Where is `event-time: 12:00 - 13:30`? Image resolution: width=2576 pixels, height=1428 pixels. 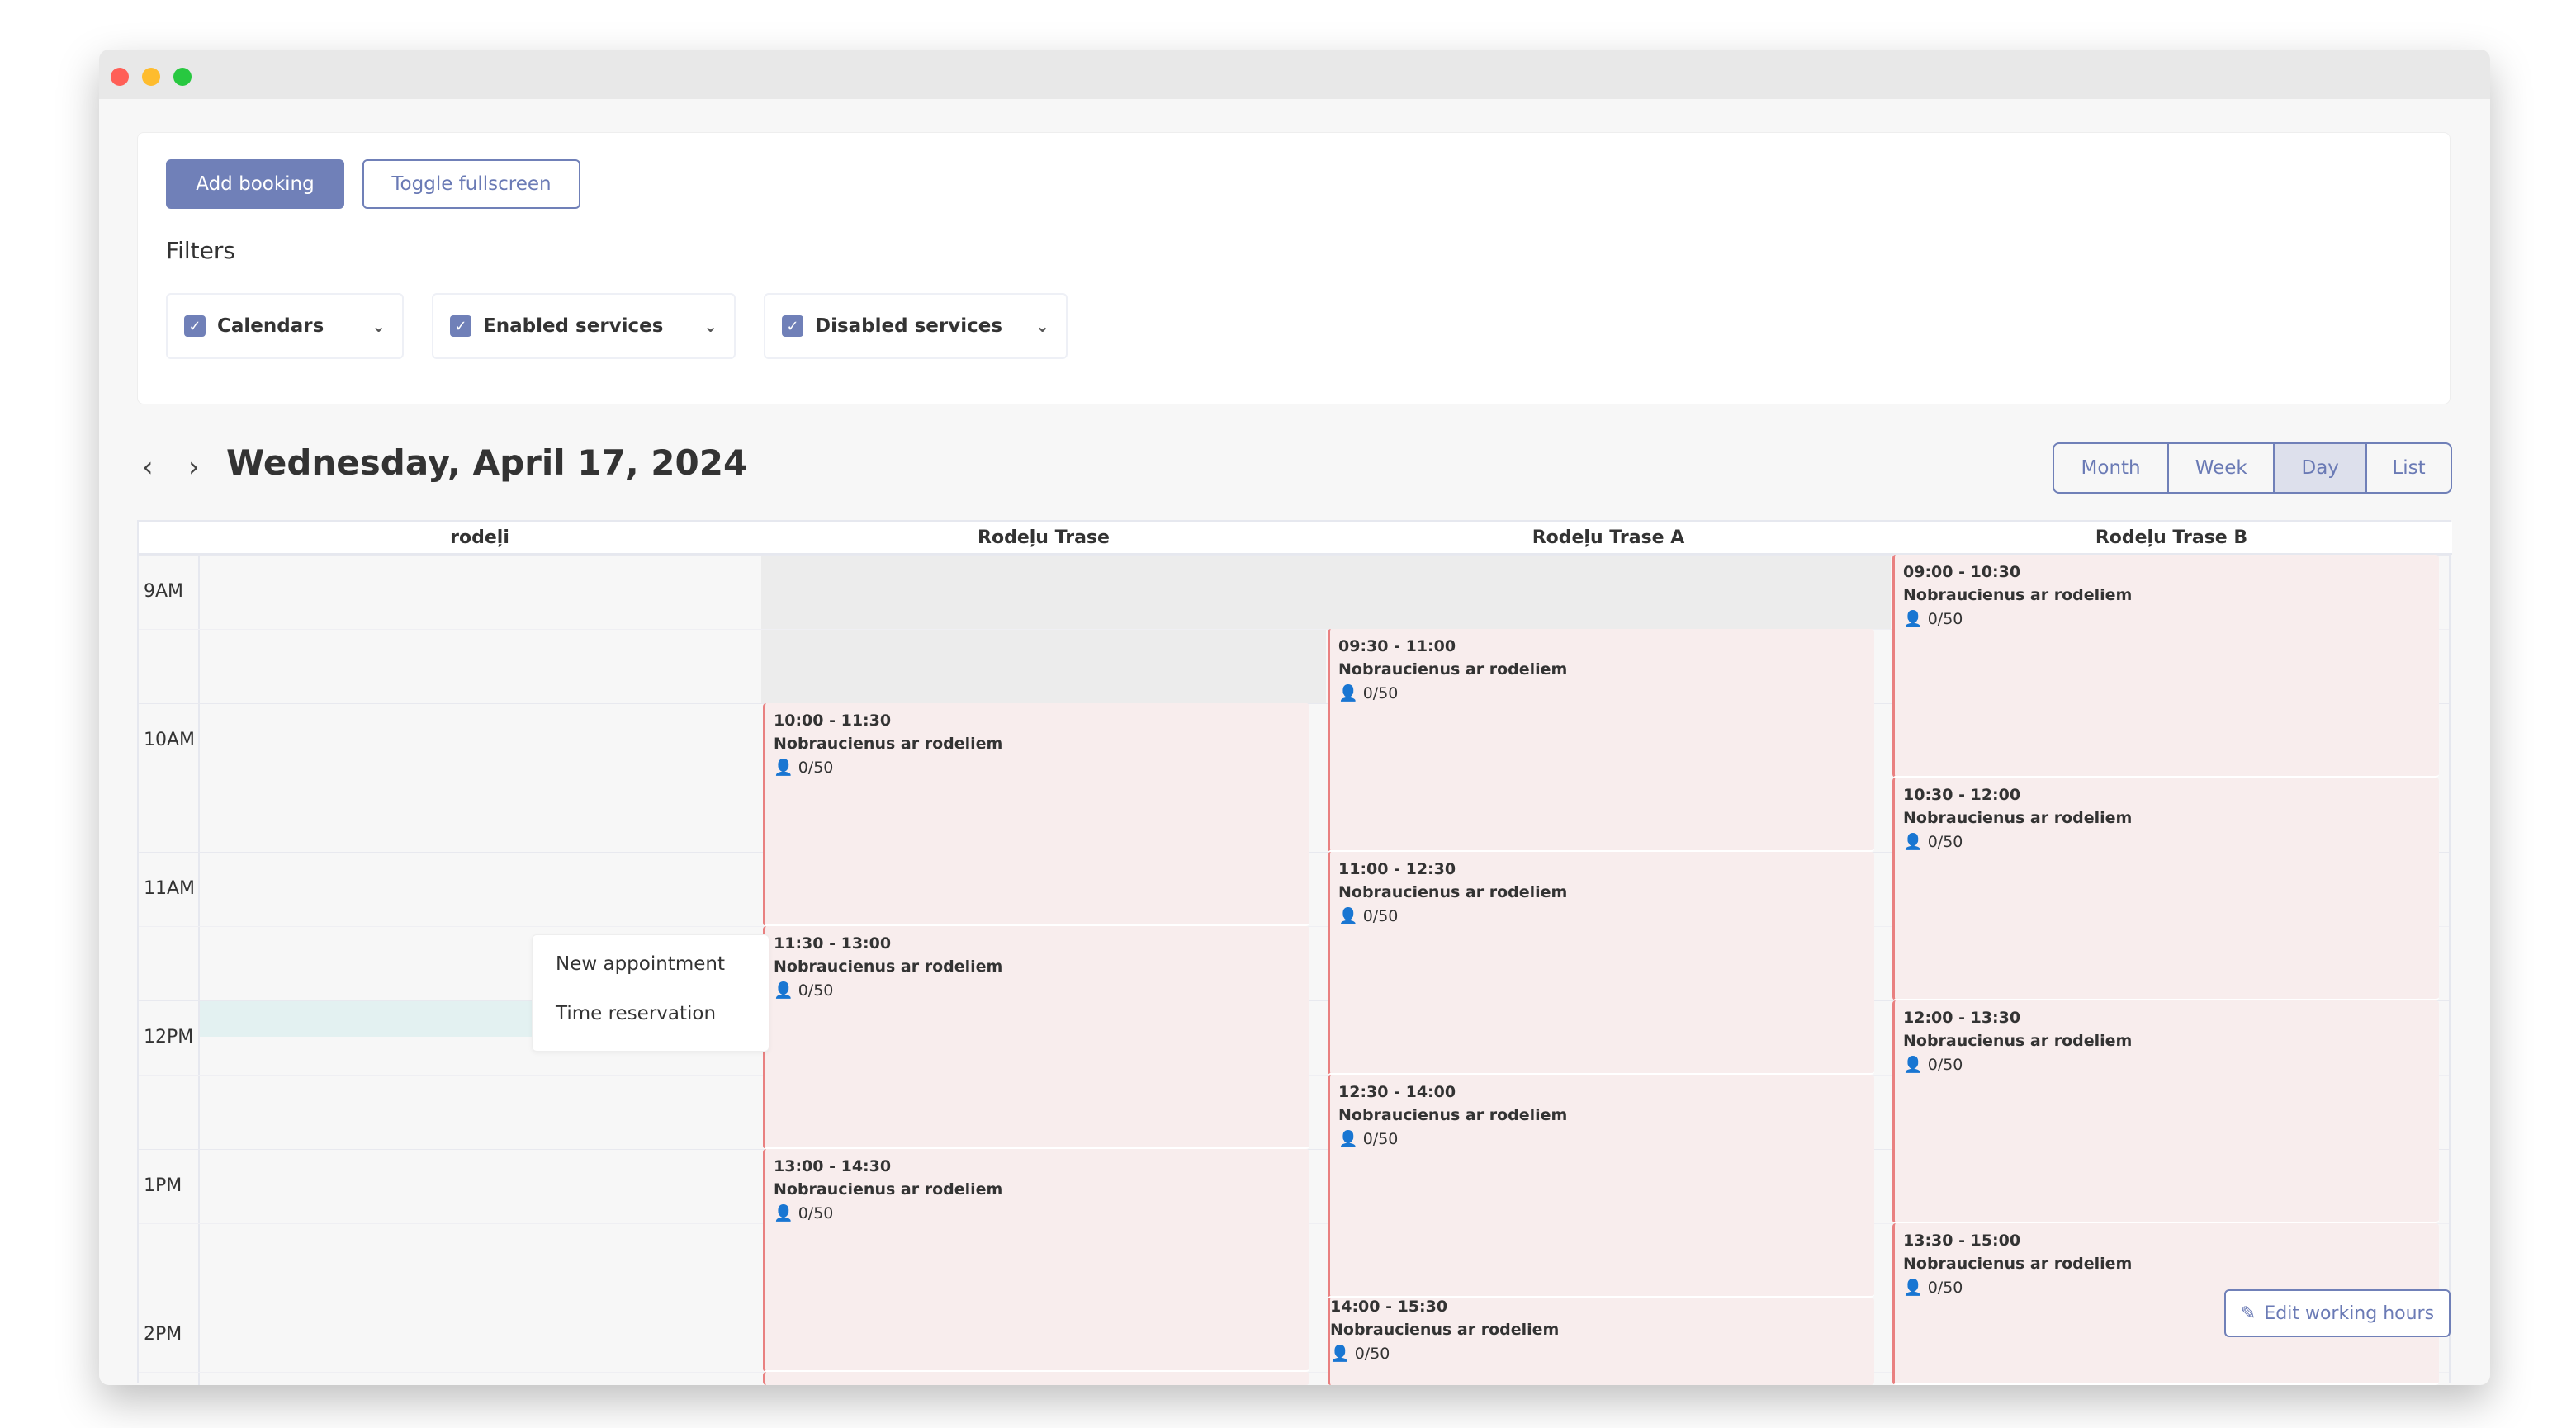 event-time: 12:00 - 13:30 is located at coordinates (1962, 1018).